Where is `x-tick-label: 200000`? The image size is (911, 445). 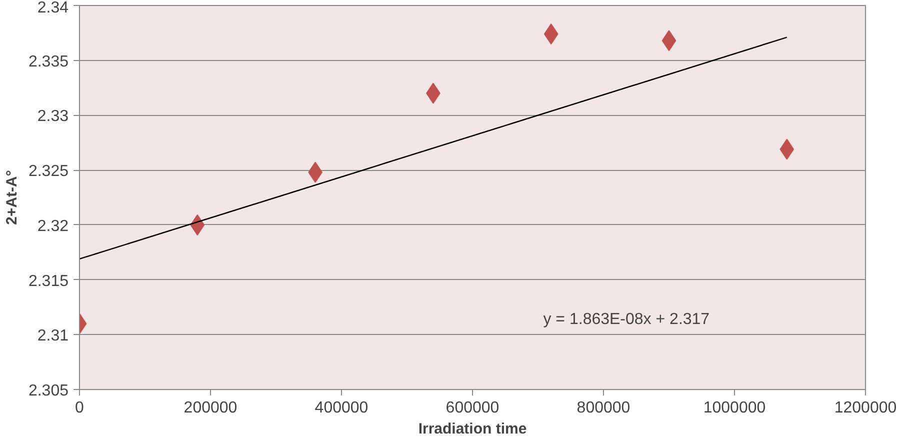
x-tick-label: 200000 is located at coordinates (211, 408).